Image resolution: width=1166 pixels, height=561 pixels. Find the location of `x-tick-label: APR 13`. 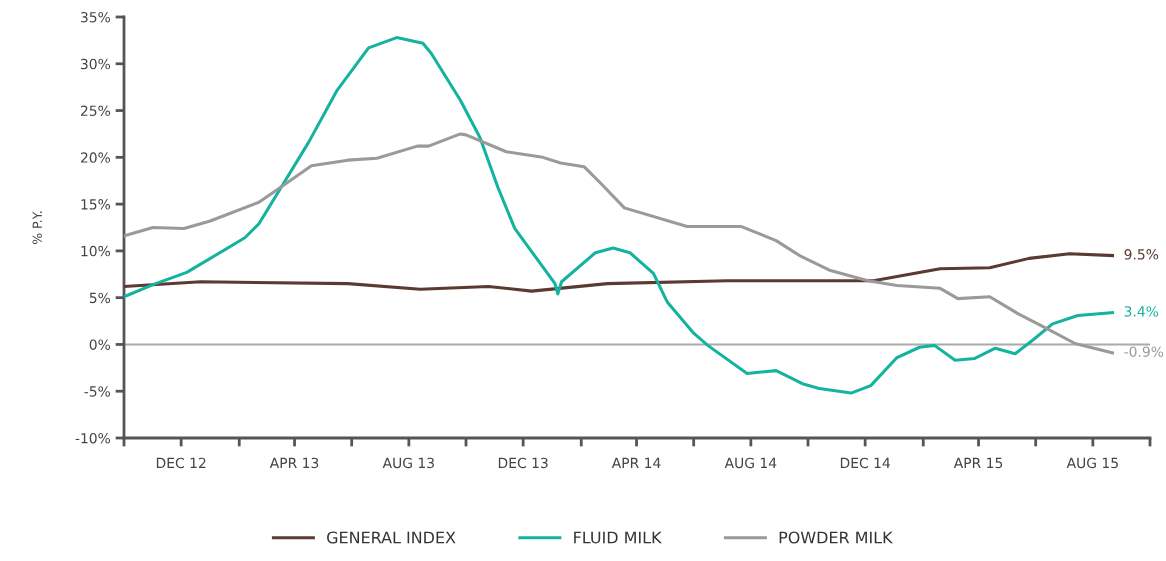

x-tick-label: APR 13 is located at coordinates (294, 463).